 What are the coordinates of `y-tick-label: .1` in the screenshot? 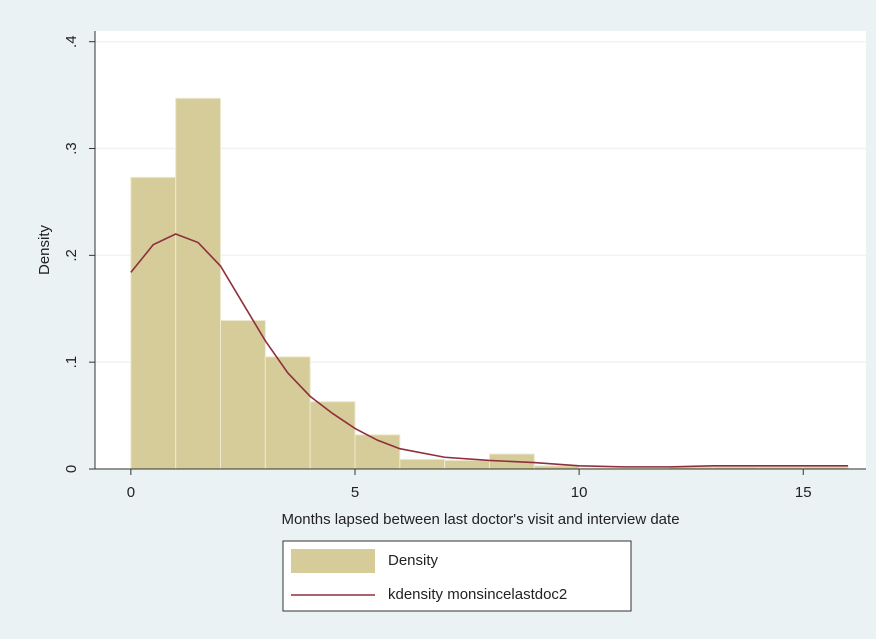 It's located at (71, 362).